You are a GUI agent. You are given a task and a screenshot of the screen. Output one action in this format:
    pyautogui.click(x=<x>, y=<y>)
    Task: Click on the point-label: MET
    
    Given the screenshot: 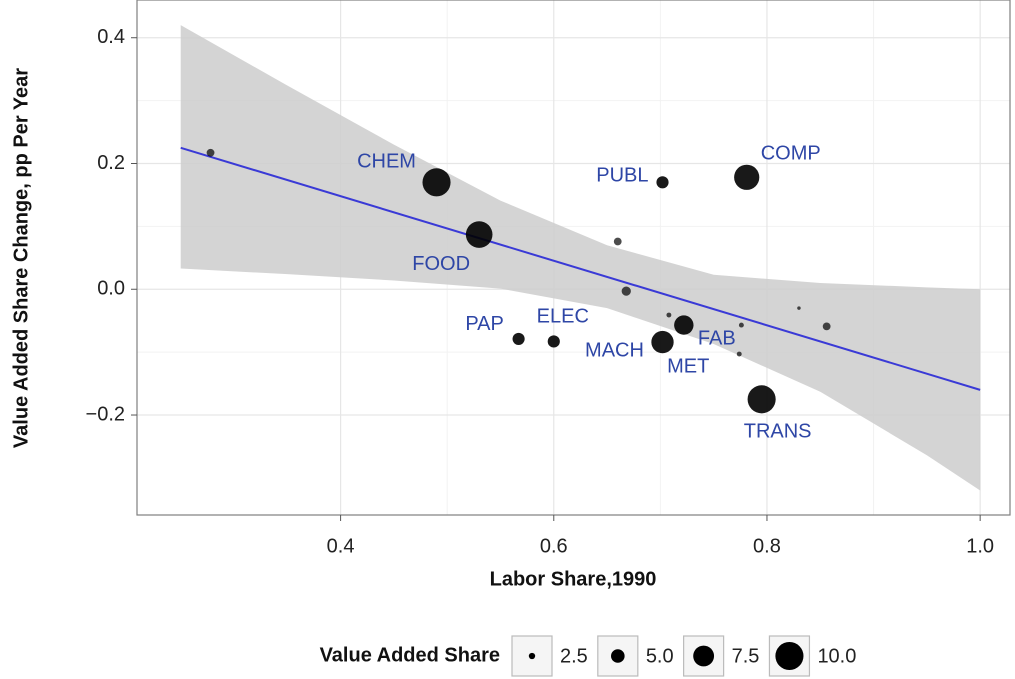 What is the action you would take?
    pyautogui.click(x=688, y=366)
    